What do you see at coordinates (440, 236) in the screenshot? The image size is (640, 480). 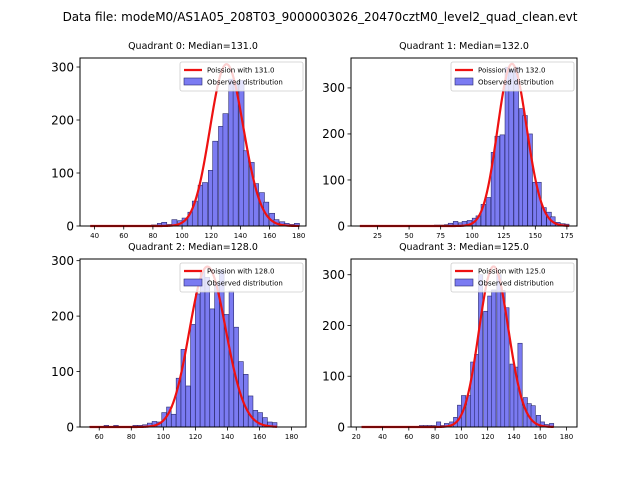 I see `x-tick-label: 75` at bounding box center [440, 236].